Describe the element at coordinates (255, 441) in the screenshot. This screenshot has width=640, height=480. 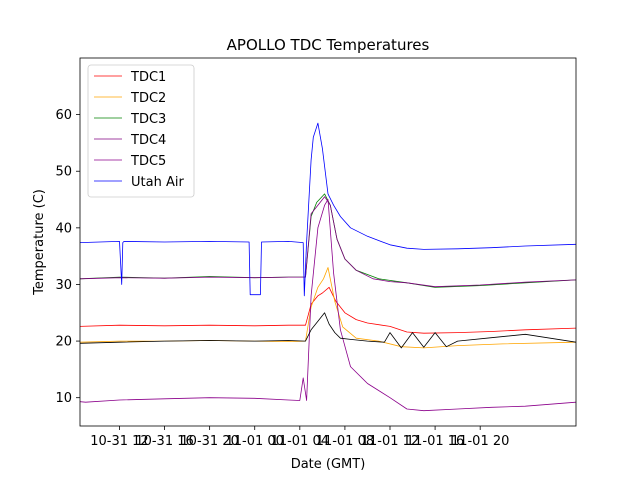
I see `x-tick-label: 11-01 00` at that location.